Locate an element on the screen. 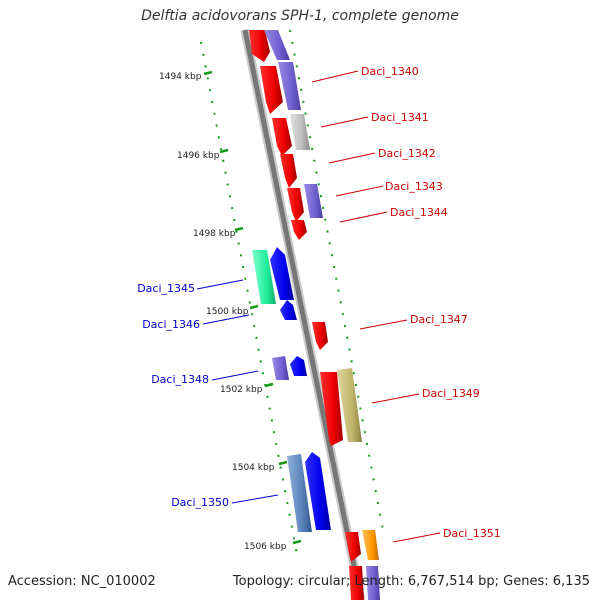 The width and height of the screenshot is (600, 600). gene-block-olive is located at coordinates (349, 405).